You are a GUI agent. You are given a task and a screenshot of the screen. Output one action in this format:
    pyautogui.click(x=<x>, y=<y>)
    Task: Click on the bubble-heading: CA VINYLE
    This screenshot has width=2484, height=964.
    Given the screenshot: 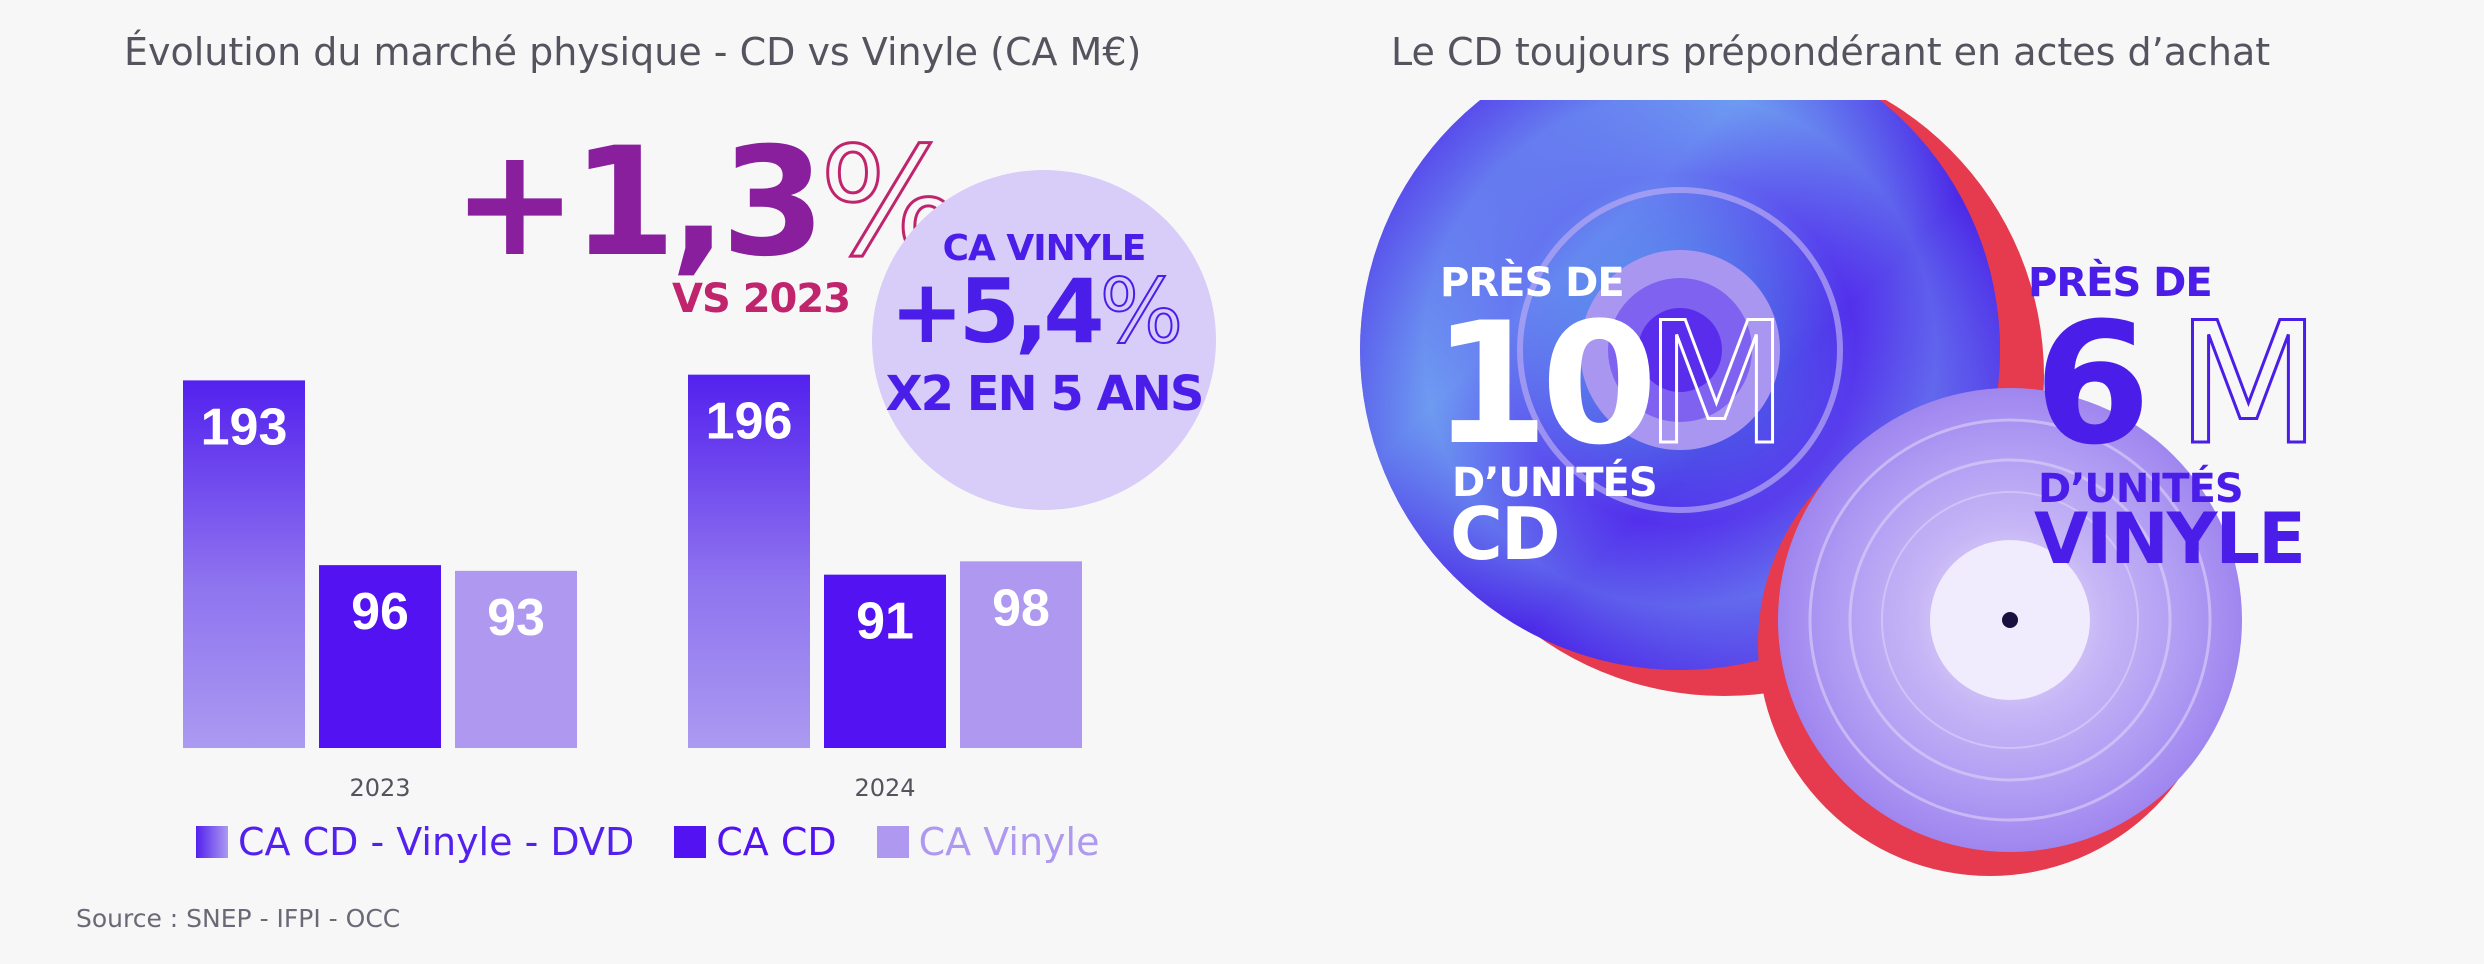 What is the action you would take?
    pyautogui.click(x=1044, y=248)
    